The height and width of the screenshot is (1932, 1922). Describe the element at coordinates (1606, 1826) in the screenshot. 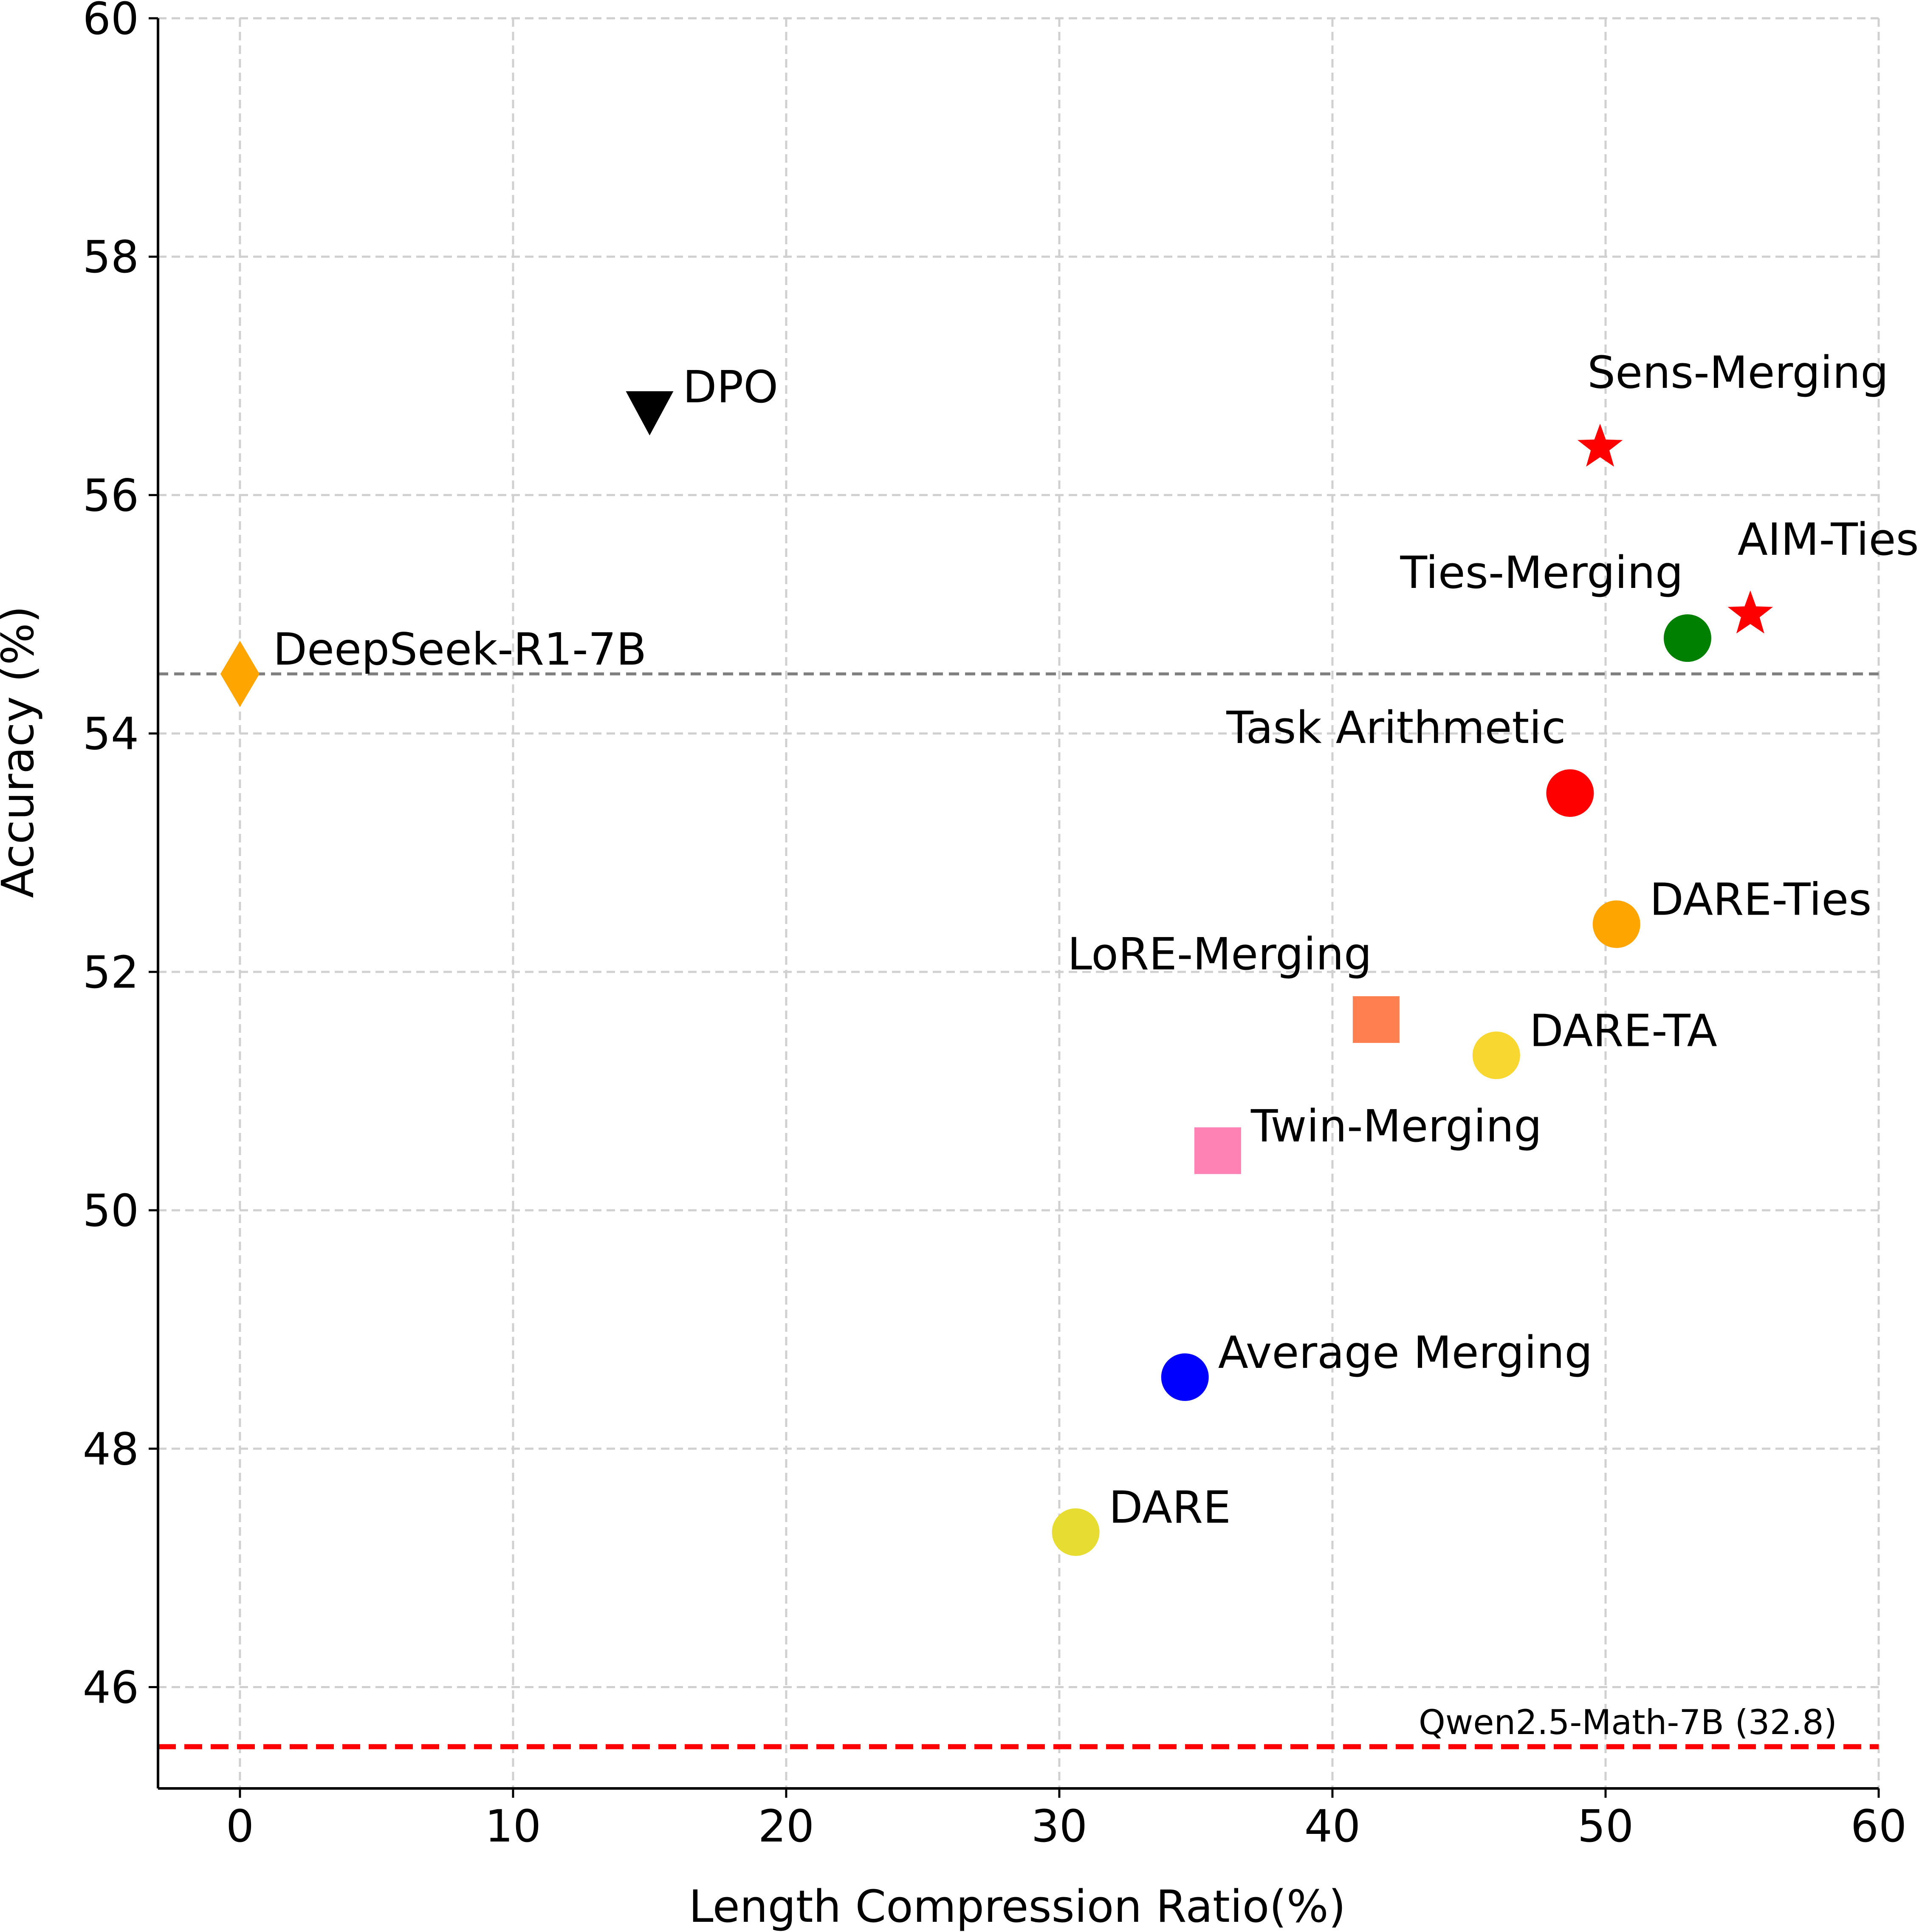

I see `x-tick-label: 50` at that location.